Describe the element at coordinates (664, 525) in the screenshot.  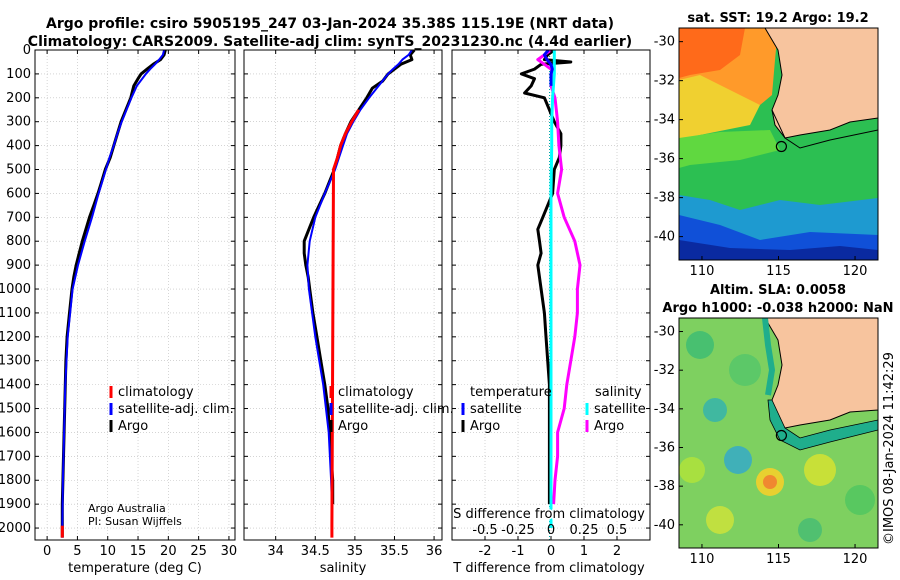
I see `map-y-tick-label: -40` at that location.